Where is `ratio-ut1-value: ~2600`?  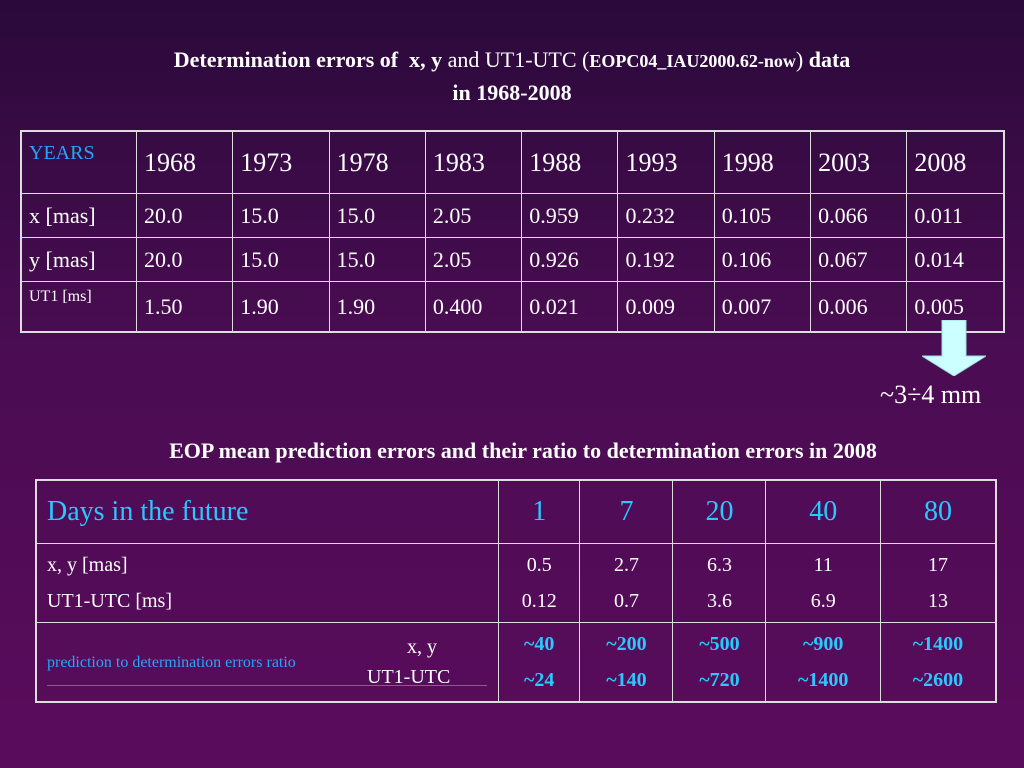 ratio-ut1-value: ~2600 is located at coordinates (938, 680).